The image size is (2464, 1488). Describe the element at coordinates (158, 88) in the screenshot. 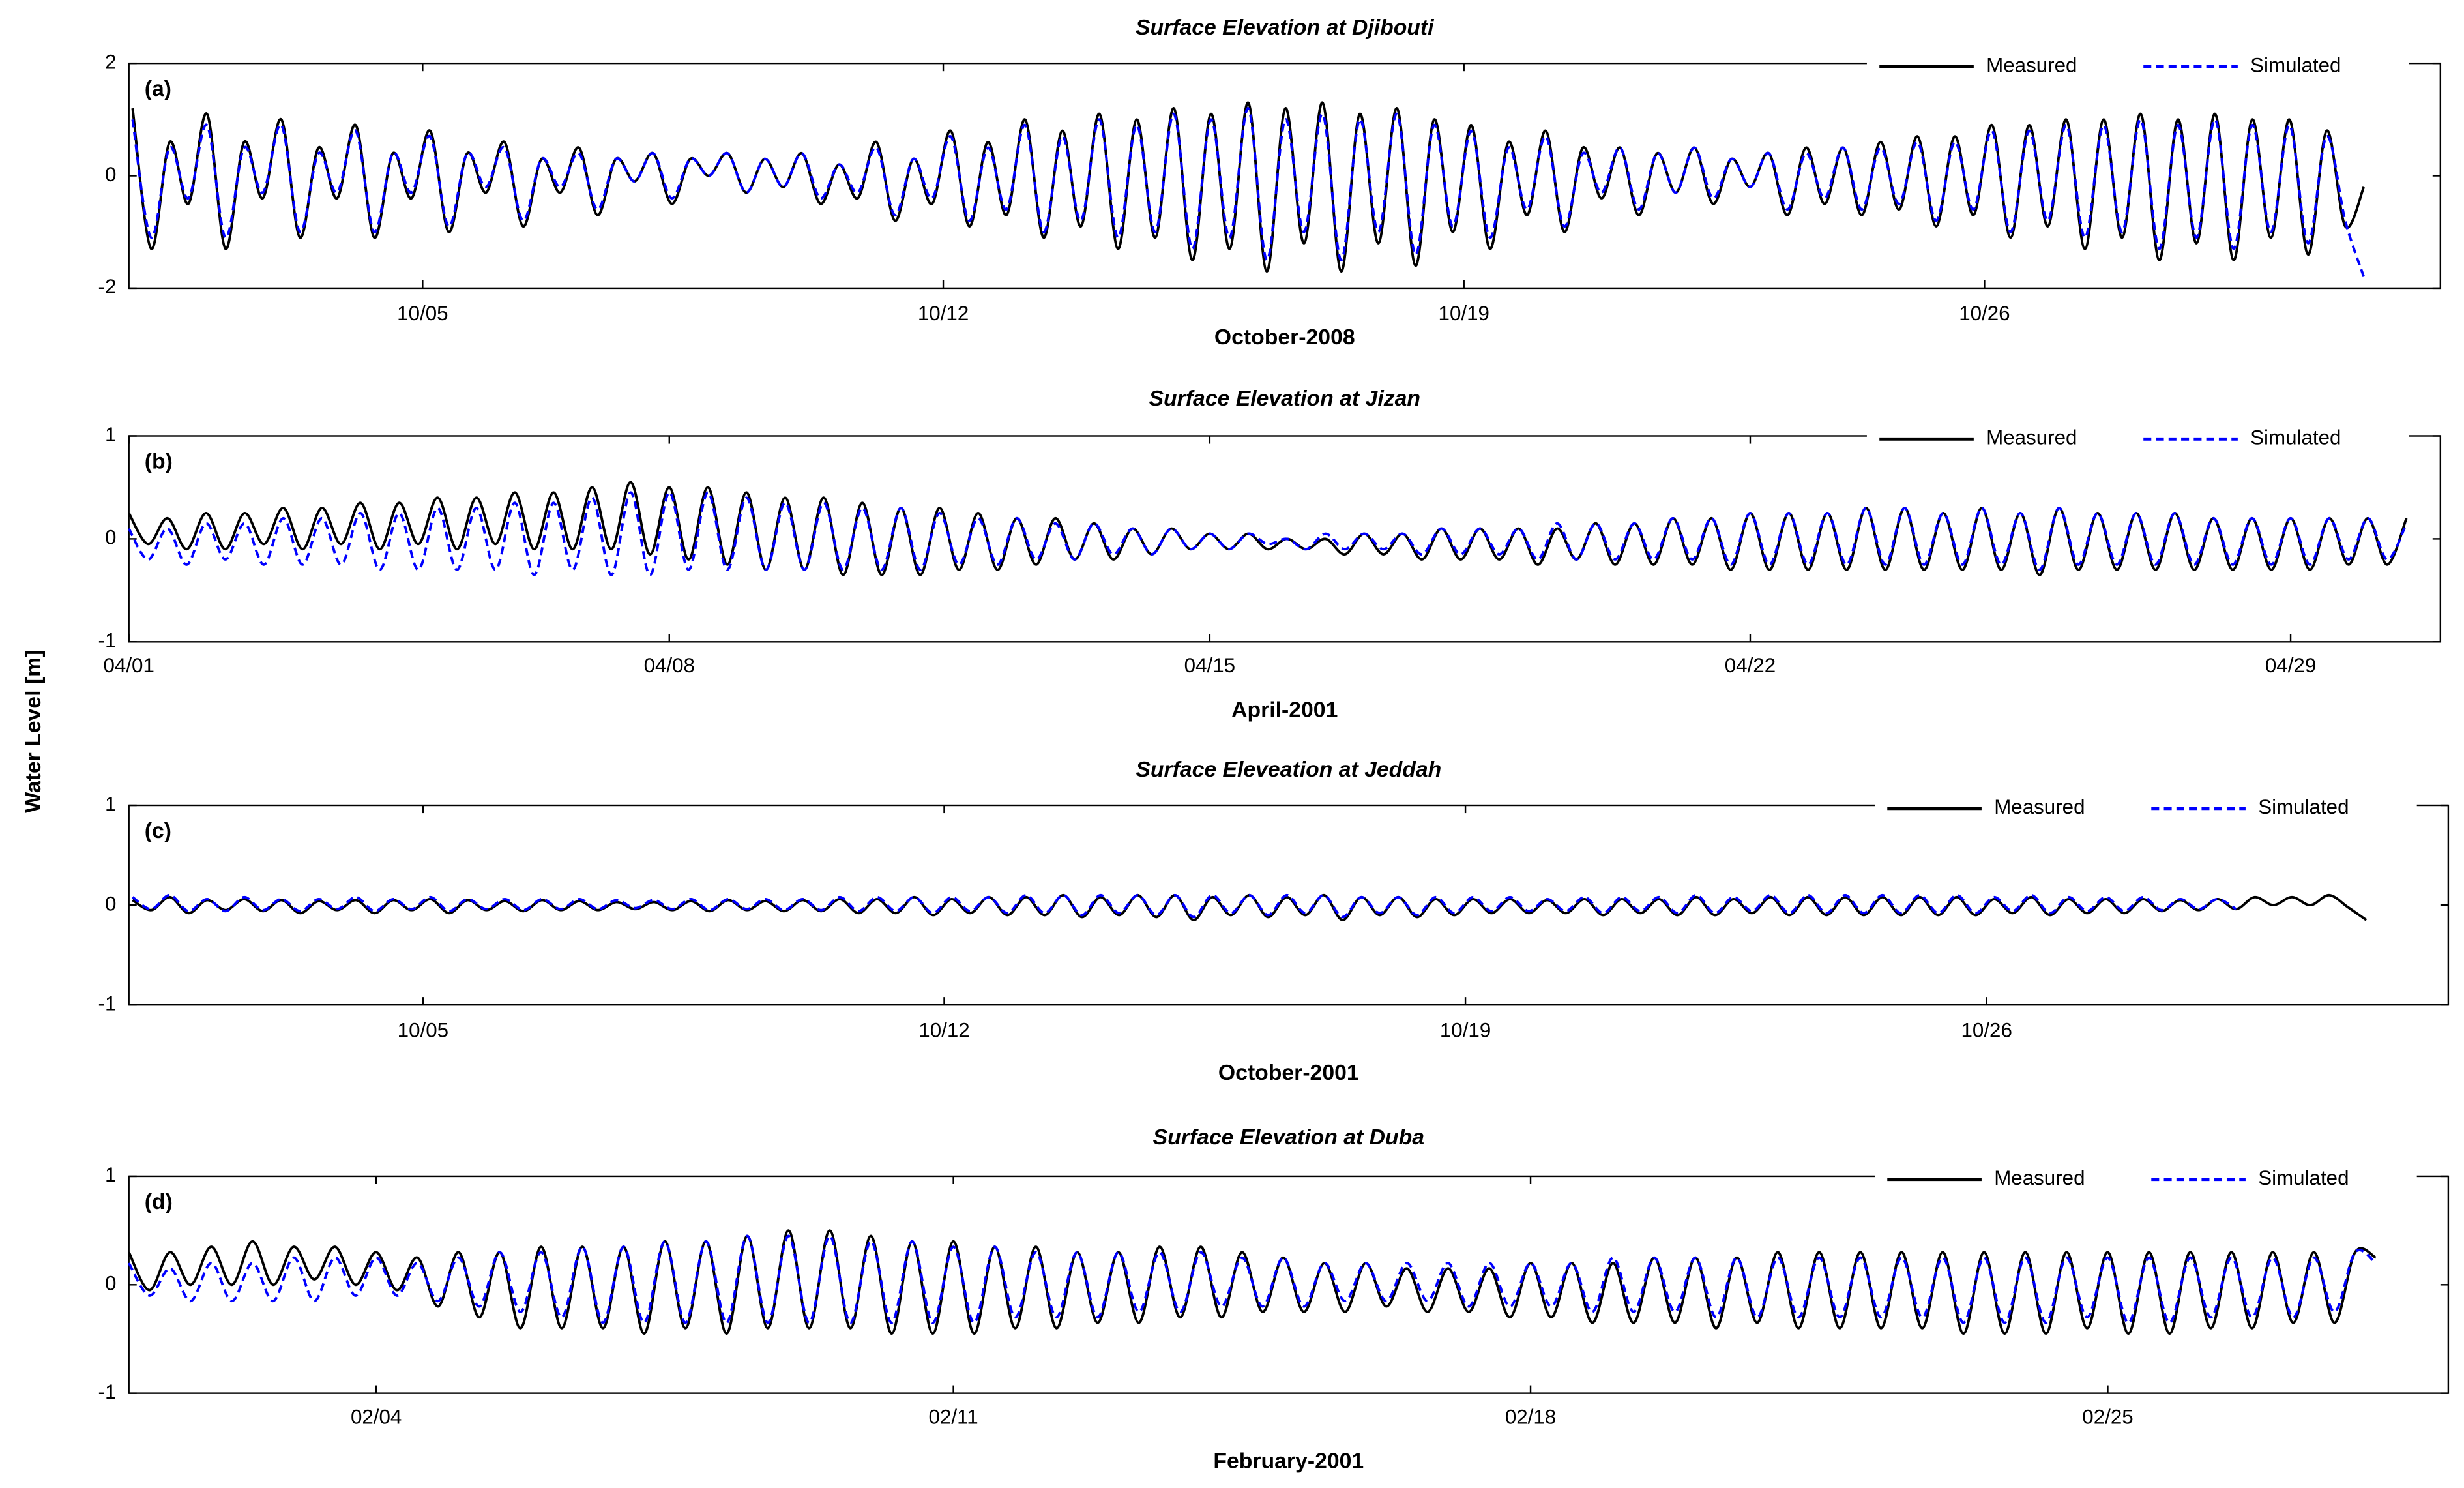

I see `panel-label: (a)` at that location.